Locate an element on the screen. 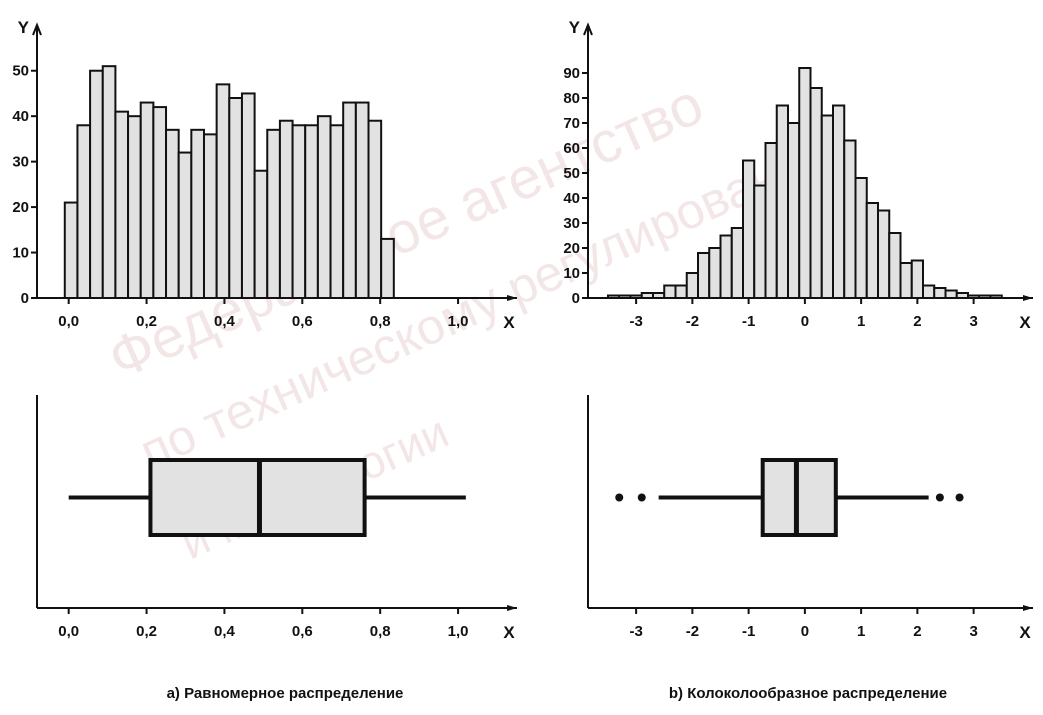  x-tick-label: 1,0 is located at coordinates (458, 321).